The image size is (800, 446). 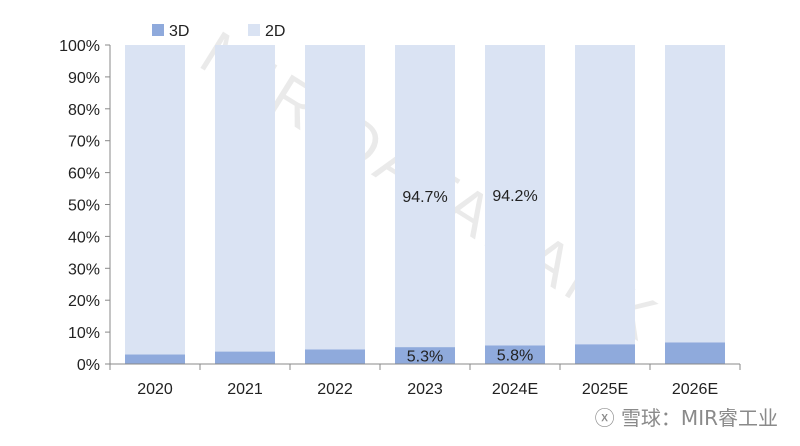 I want to click on footer-icon: ⓧ, so click(x=604, y=418).